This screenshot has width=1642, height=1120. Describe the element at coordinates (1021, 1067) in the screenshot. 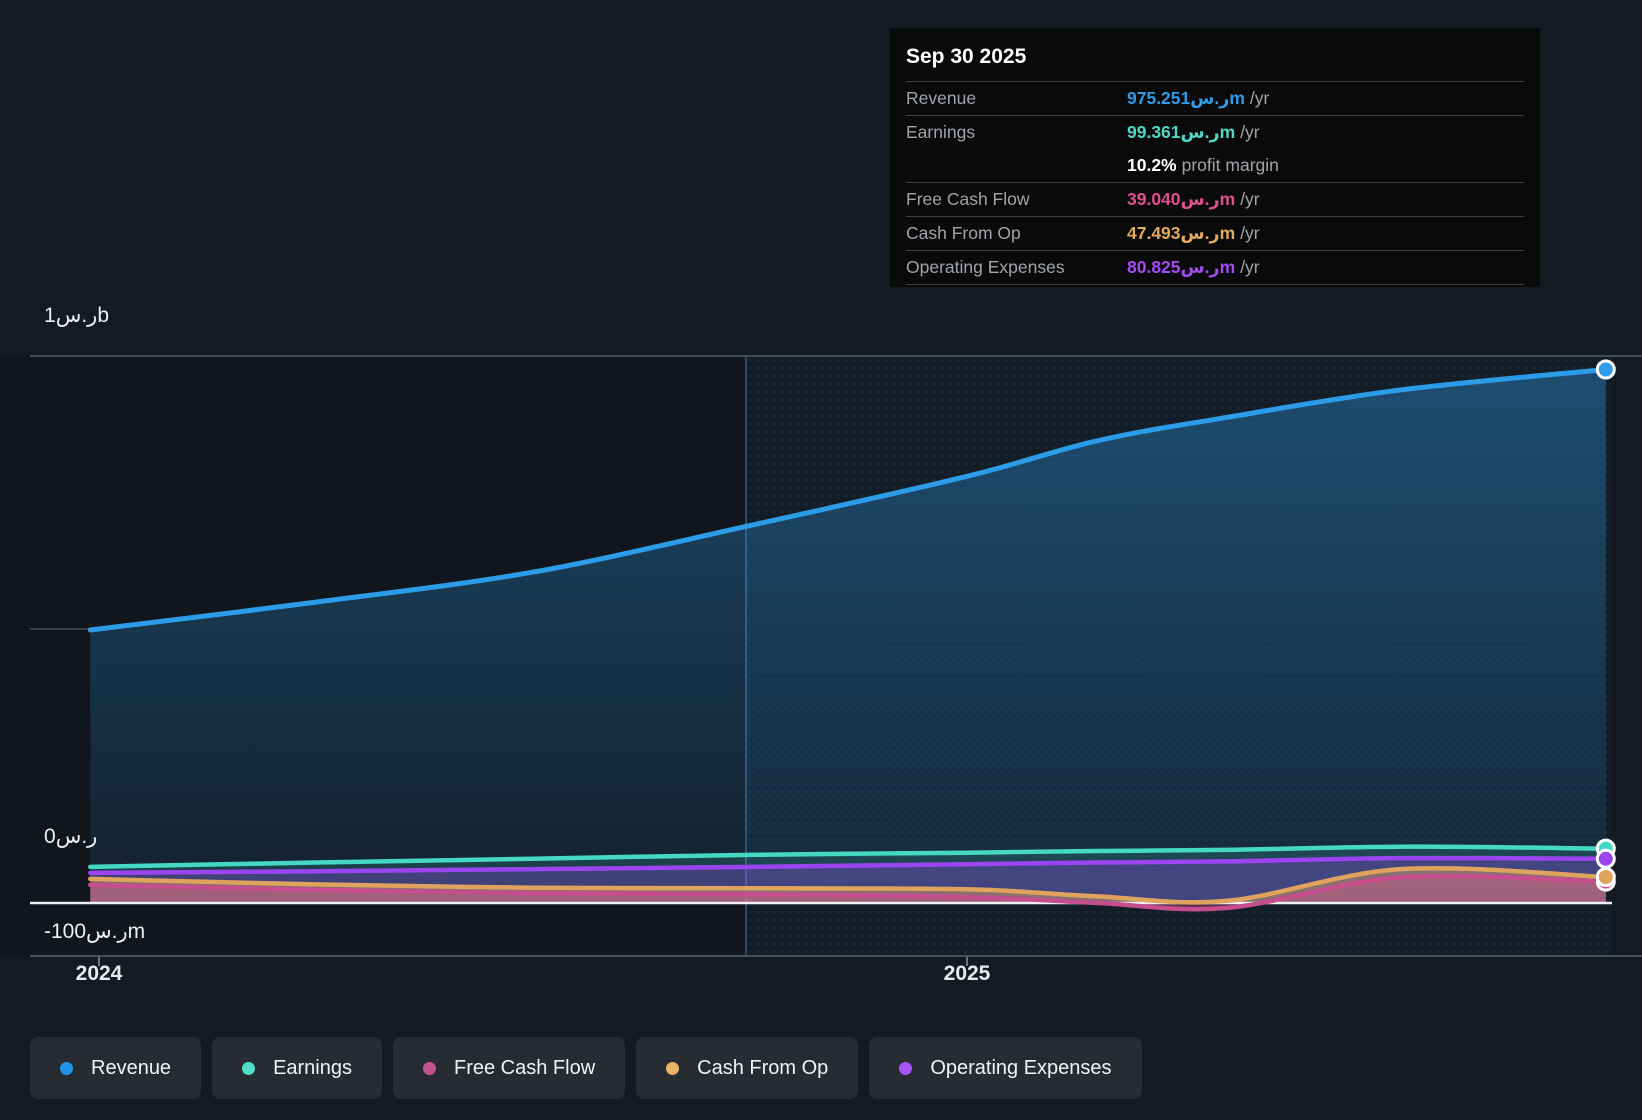

I see `legend-label: Operating Expenses` at that location.